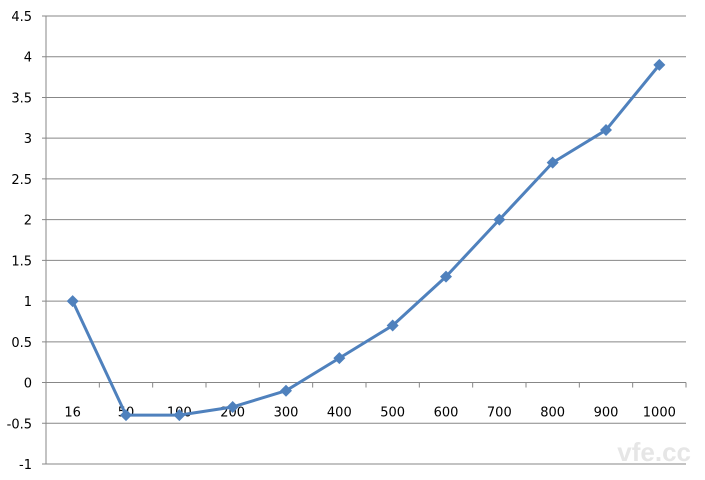  I want to click on x-tick-label: 700, so click(499, 413).